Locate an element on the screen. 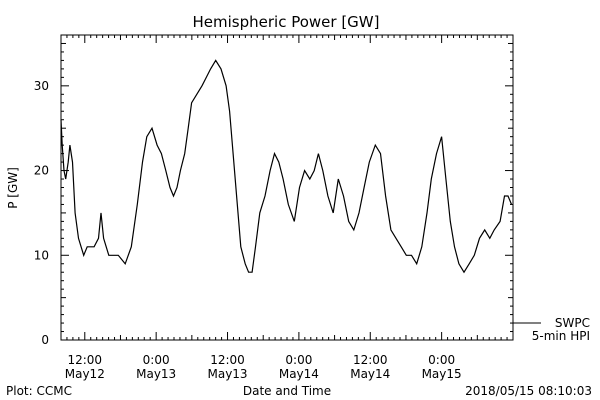  y-tick-label: 10 is located at coordinates (41, 255).